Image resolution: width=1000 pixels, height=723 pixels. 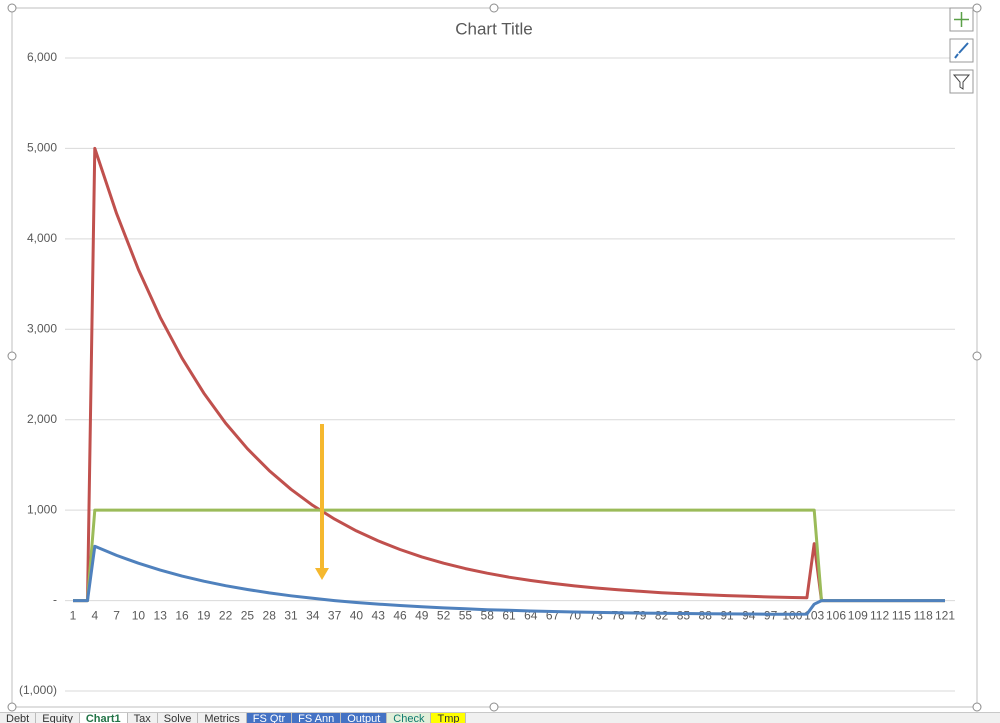 What do you see at coordinates (322, 502) in the screenshot?
I see `arrow-annotation` at bounding box center [322, 502].